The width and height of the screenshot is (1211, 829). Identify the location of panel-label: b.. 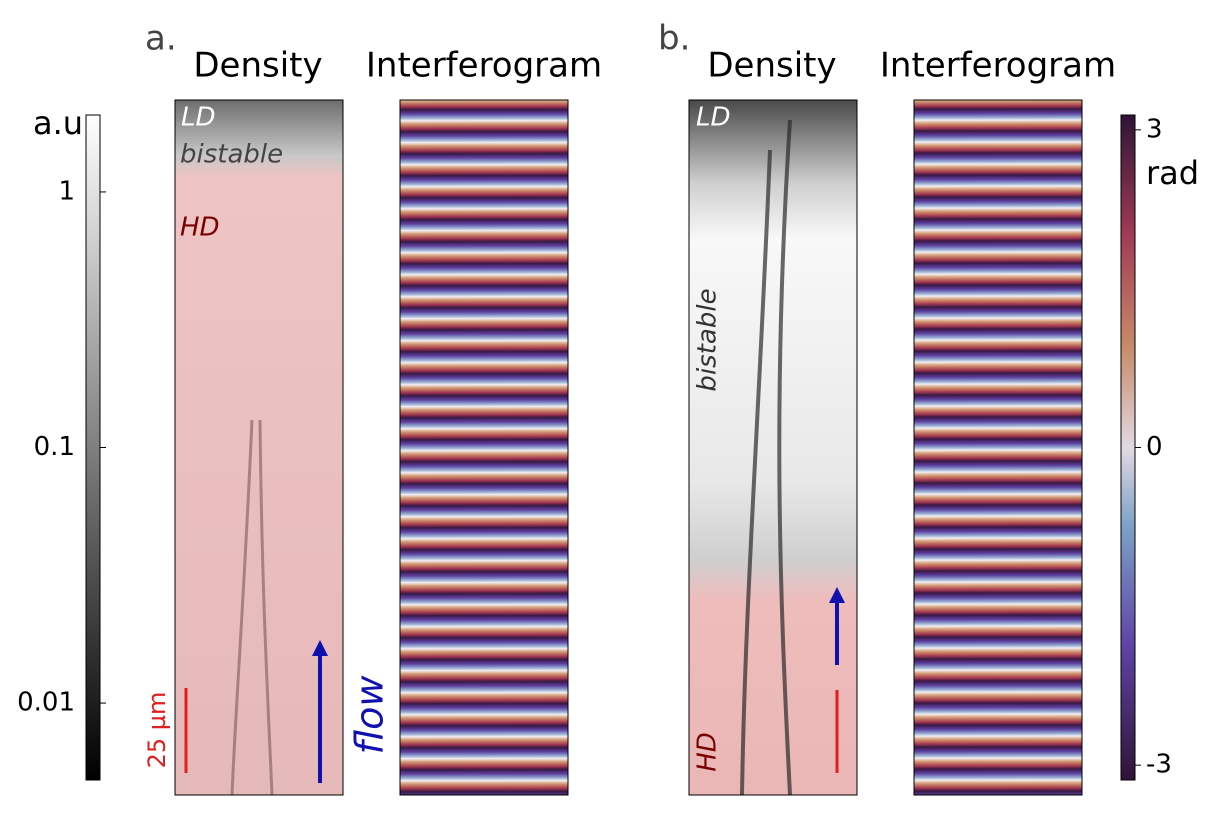
(674, 39).